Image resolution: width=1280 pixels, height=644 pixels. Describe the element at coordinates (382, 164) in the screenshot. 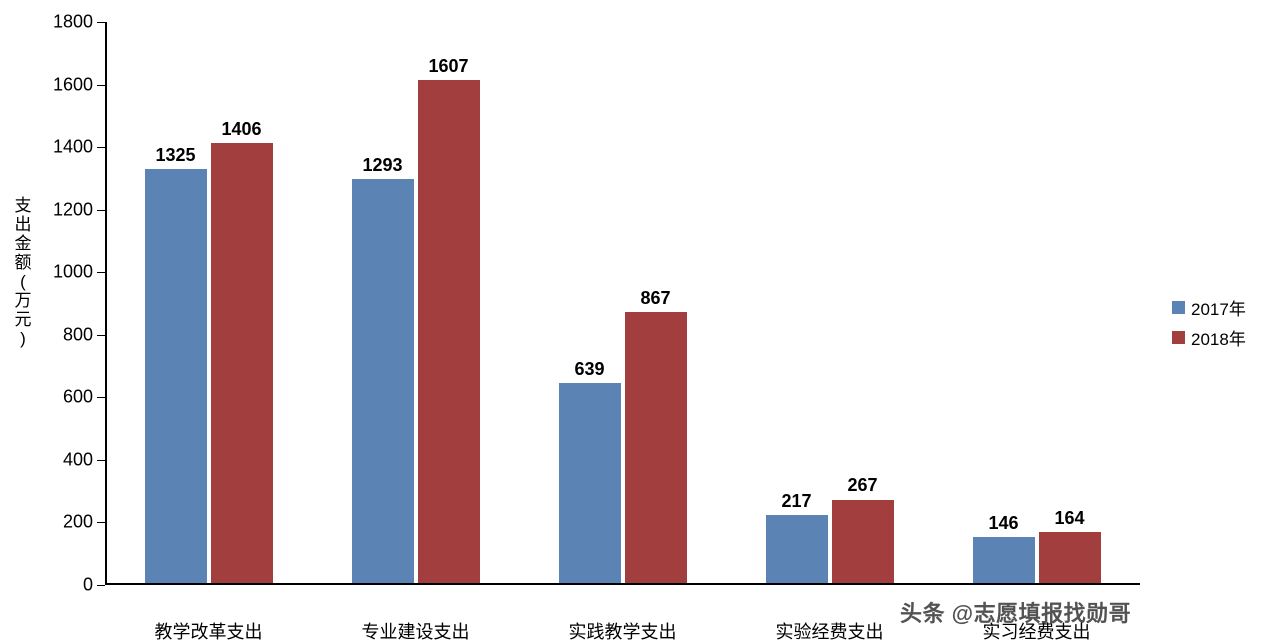

I see `bar-value-label: 1293` at that location.